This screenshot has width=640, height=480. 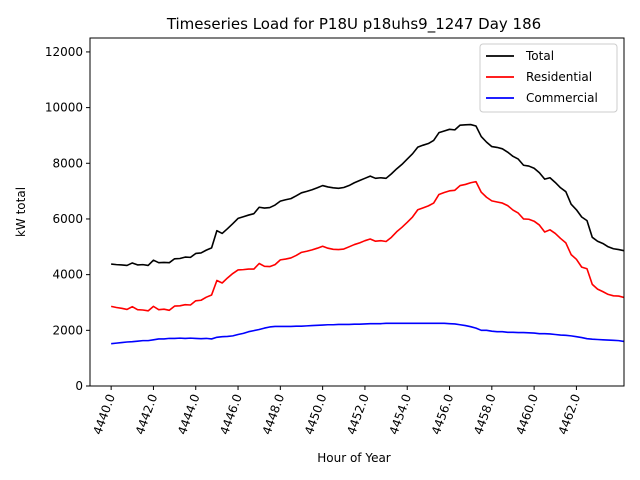 What do you see at coordinates (67, 275) in the screenshot?
I see `y-tick-label: 4000` at bounding box center [67, 275].